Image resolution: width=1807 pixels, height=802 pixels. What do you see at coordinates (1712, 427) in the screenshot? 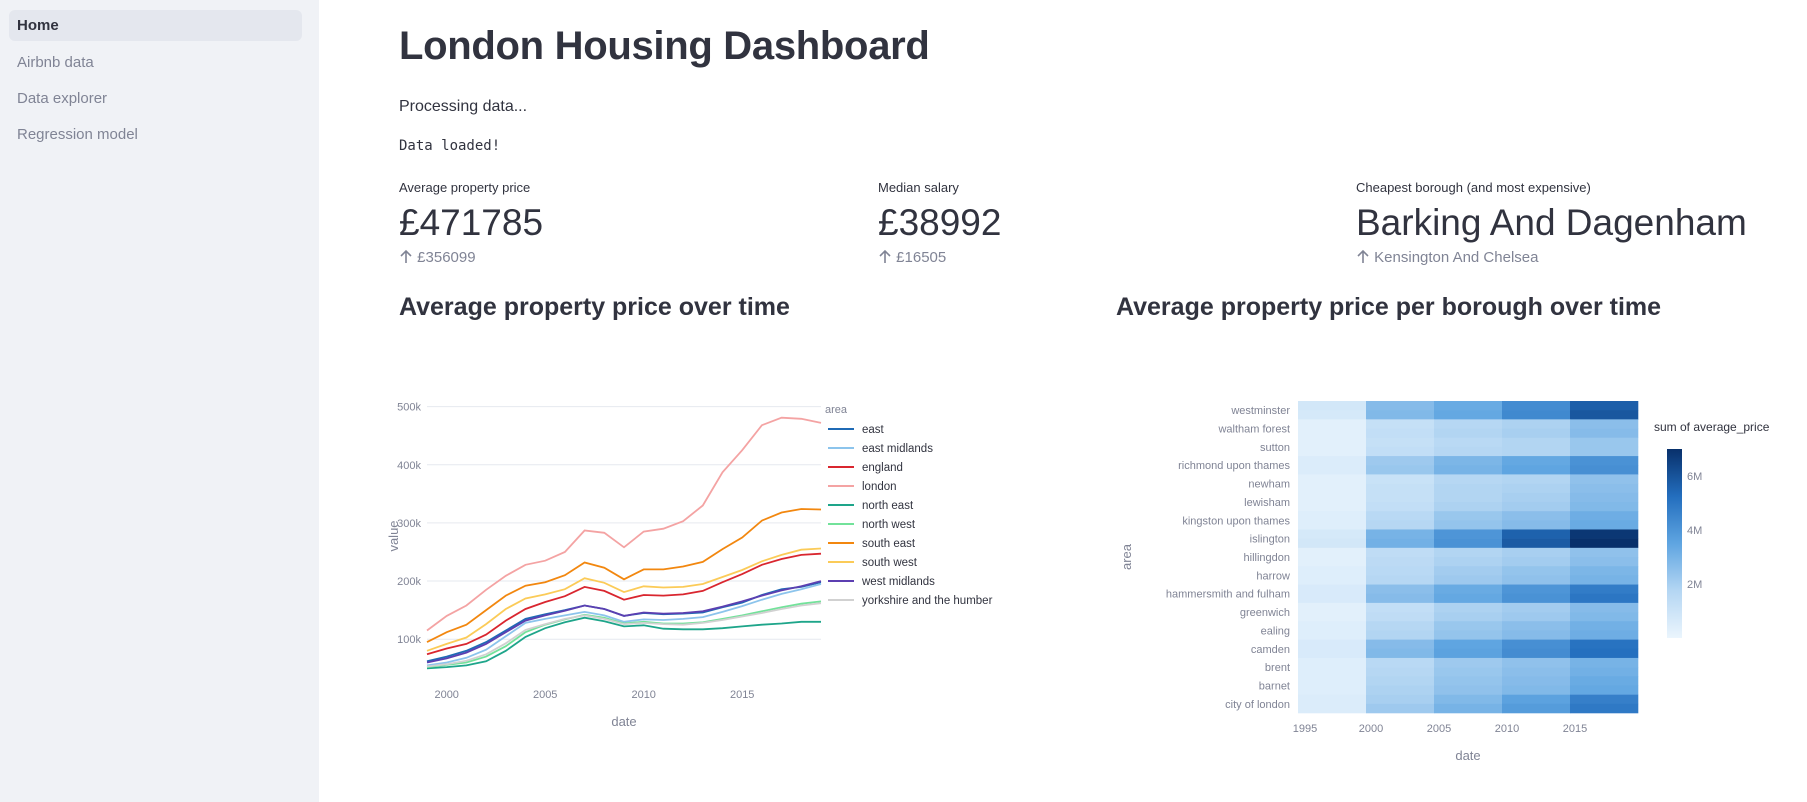
I see `colorbar-title: sum of average_price` at bounding box center [1712, 427].